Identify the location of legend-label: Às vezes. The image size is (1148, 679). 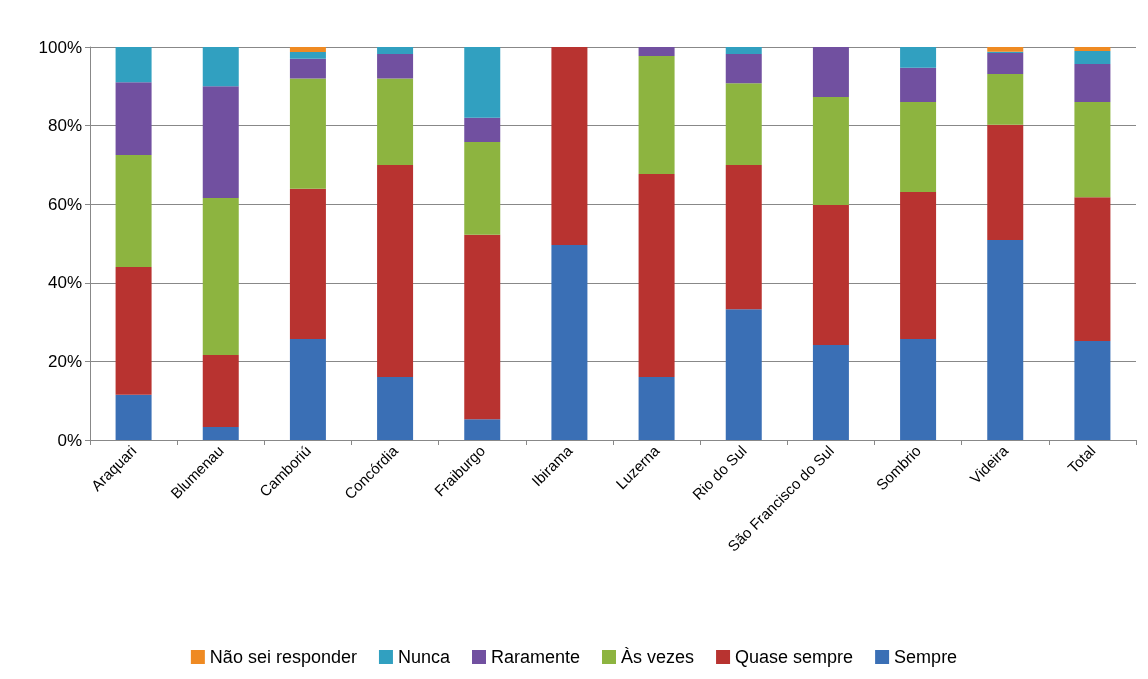
(658, 657).